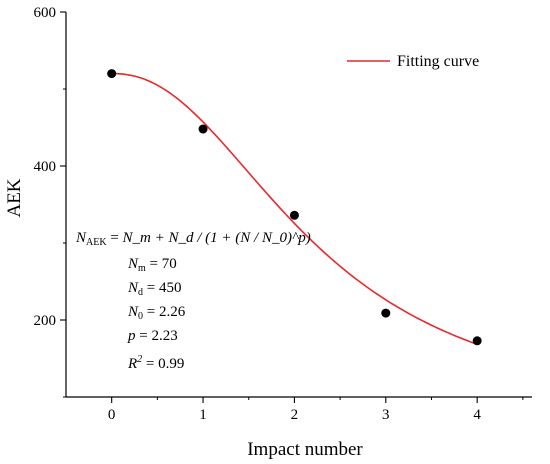 This screenshot has width=550, height=464. What do you see at coordinates (386, 415) in the screenshot?
I see `x-tick-label: 3` at bounding box center [386, 415].